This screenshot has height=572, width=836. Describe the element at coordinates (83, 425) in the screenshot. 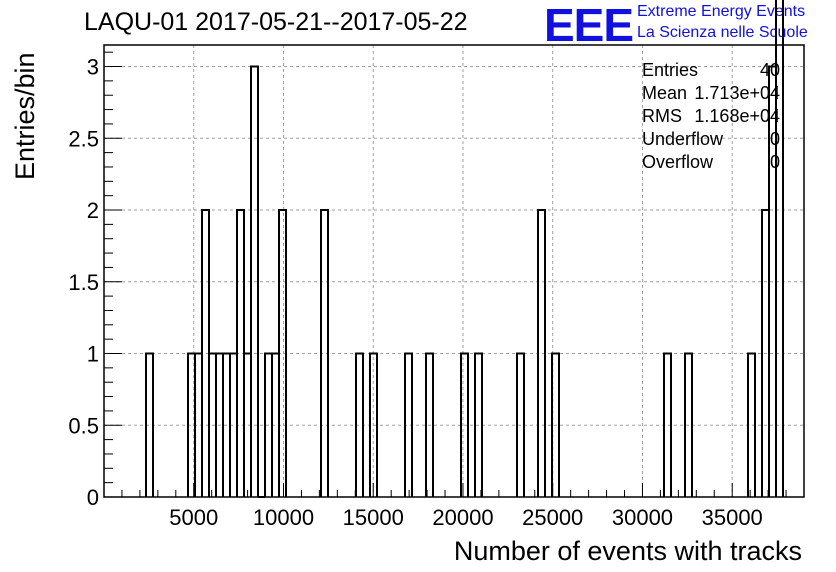

I see `y-tick-label: 0.5` at that location.